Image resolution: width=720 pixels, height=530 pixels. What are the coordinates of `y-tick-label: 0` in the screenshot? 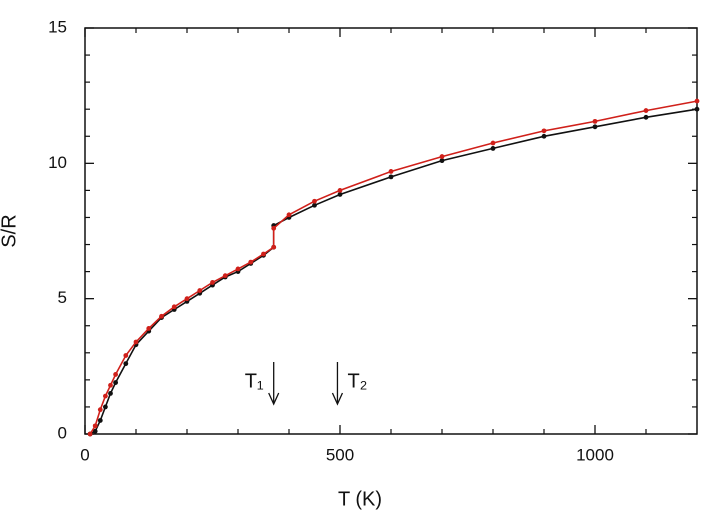 It's located at (62, 432).